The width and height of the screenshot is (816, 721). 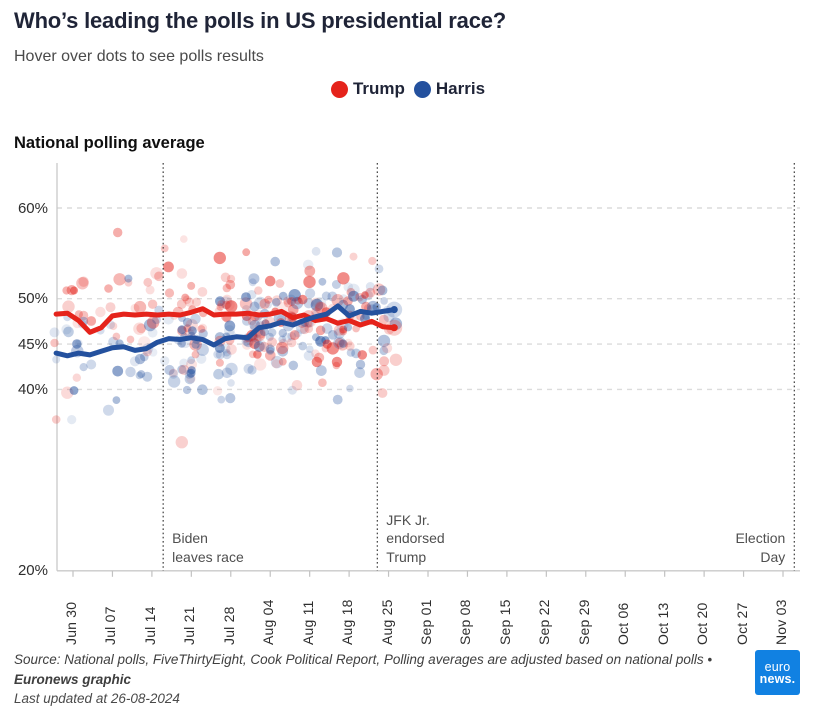 I want to click on legend-item-trump: Trump, so click(x=367, y=89).